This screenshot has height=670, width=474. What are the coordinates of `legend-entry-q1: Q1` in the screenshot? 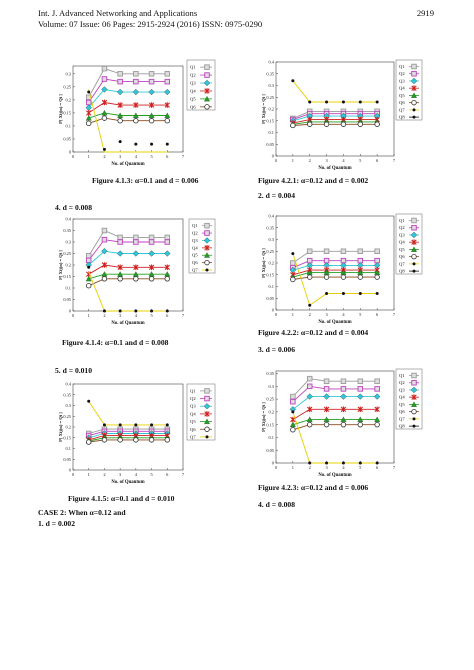 It's located at (193, 67).